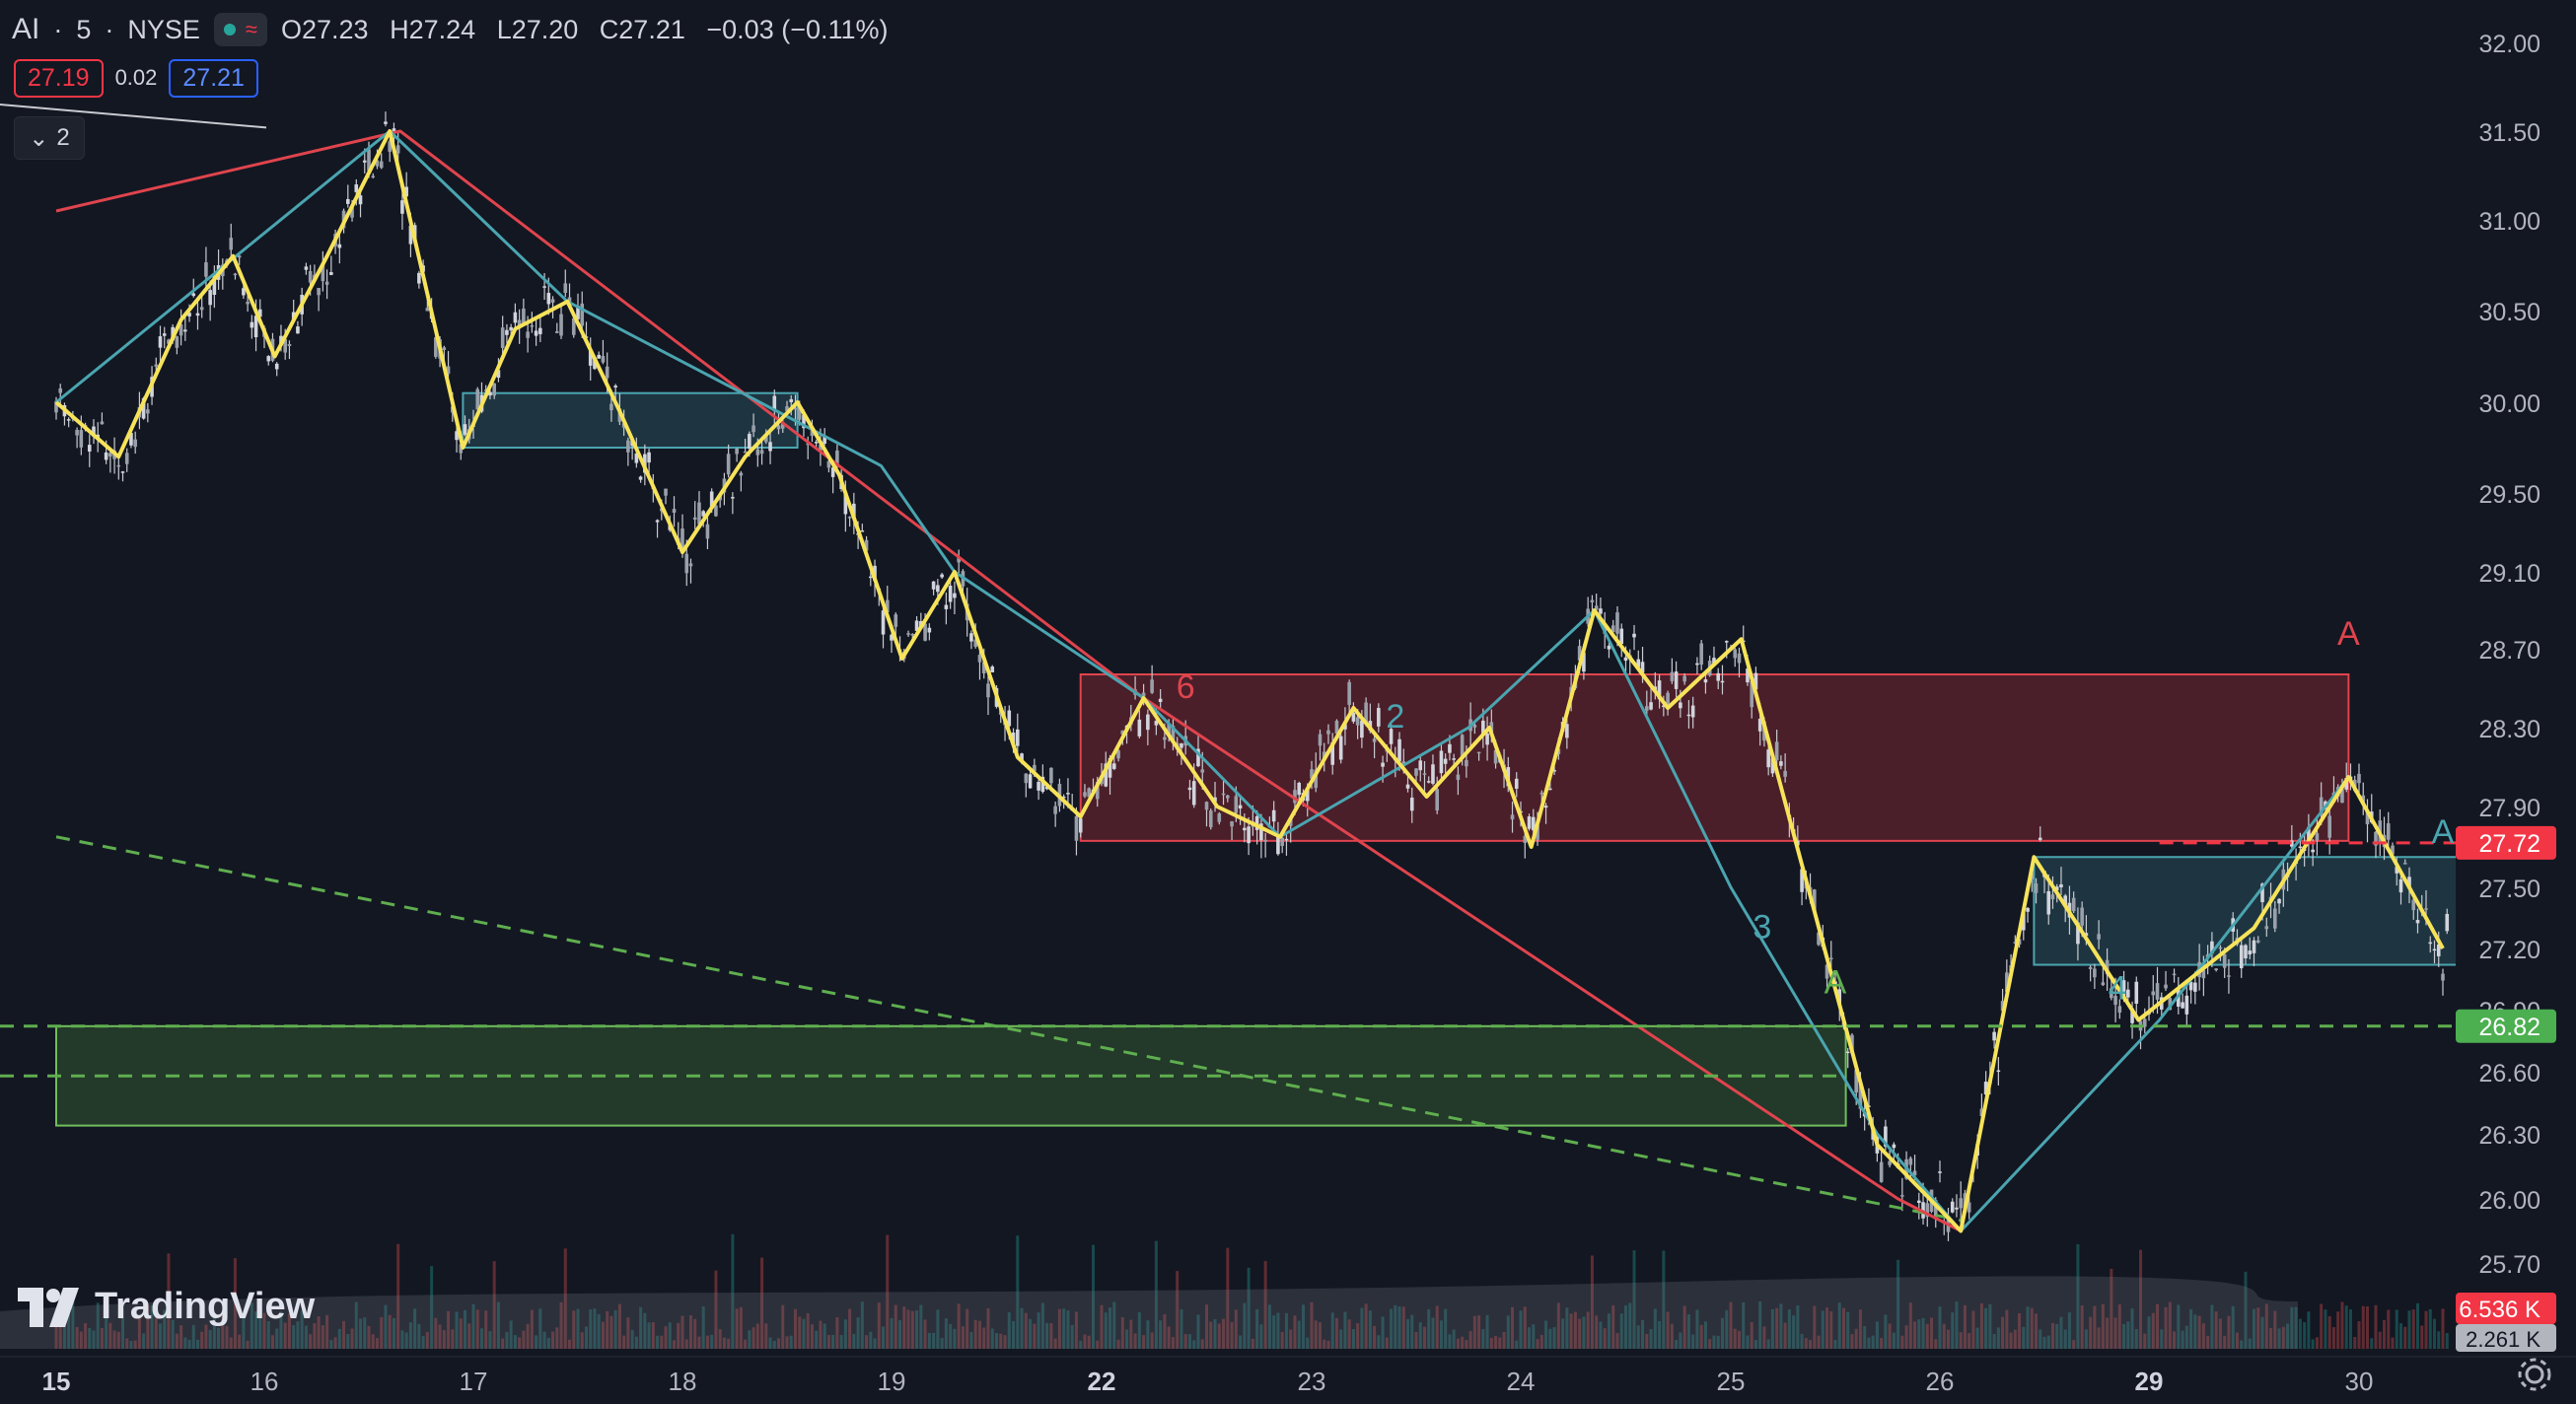 The image size is (2576, 1404). I want to click on symbol-name: AI, so click(26, 29).